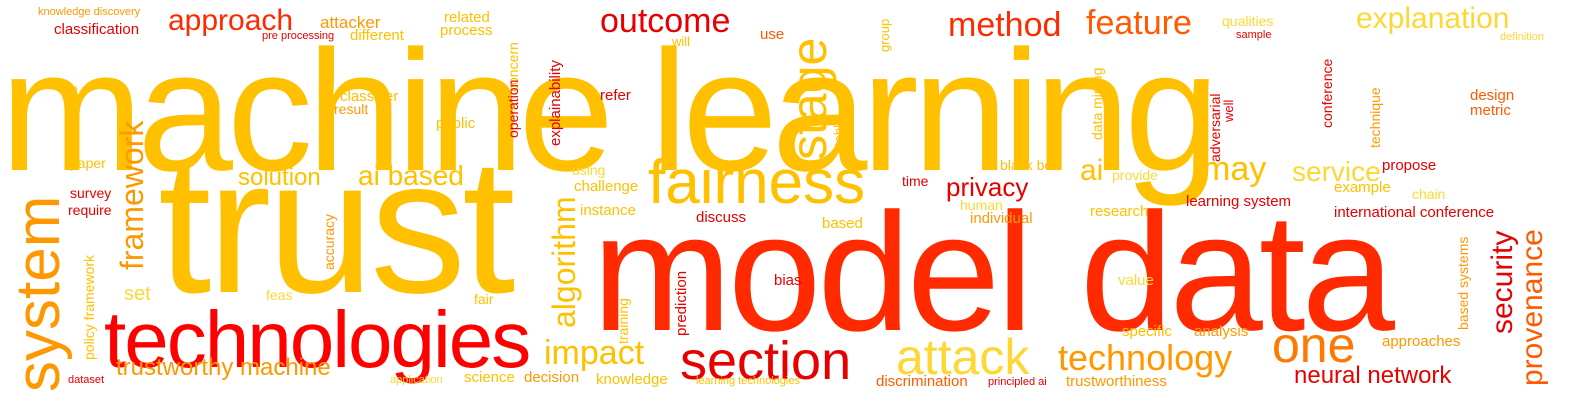 The height and width of the screenshot is (404, 1576). I want to click on word-stage: stage, so click(809, 98).